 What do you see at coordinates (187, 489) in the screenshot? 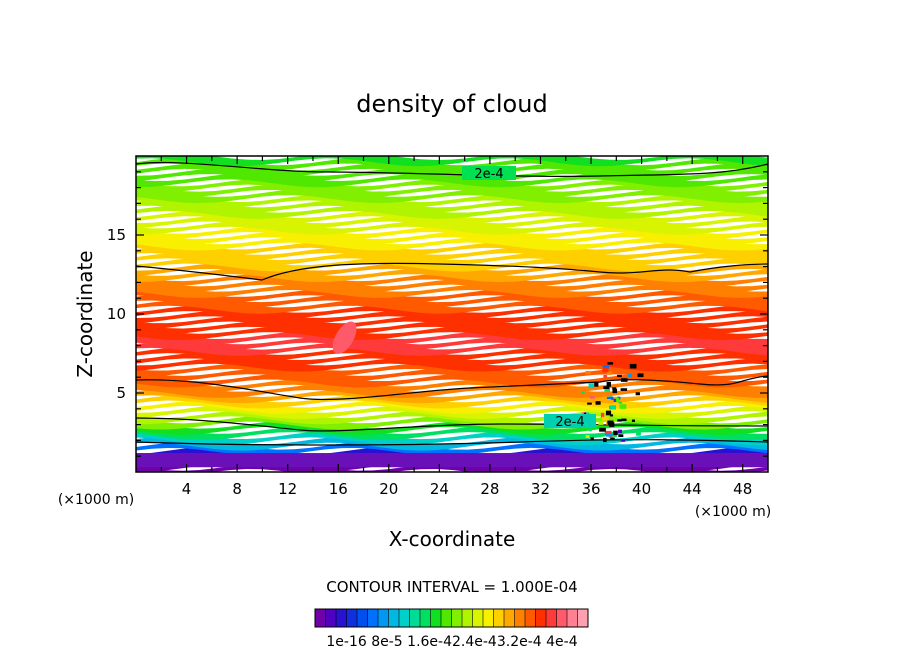
I see `x-tick-label: 4` at bounding box center [187, 489].